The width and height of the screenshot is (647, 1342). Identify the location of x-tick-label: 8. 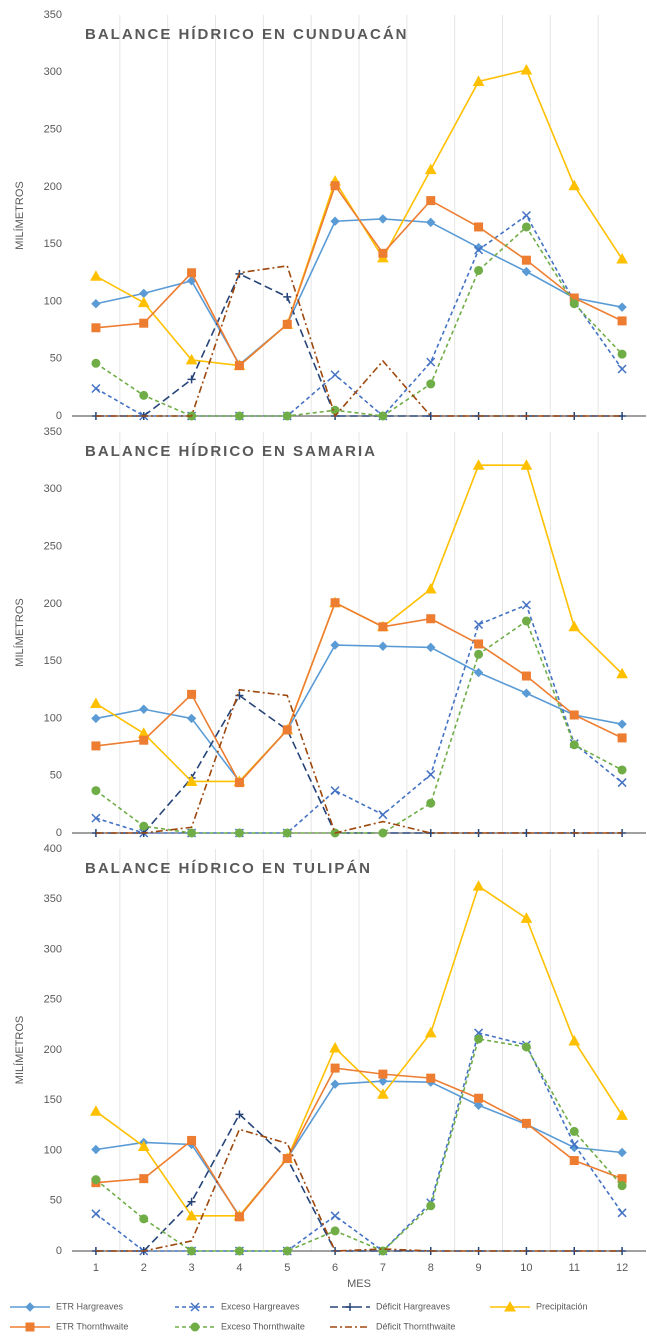
(431, 1268).